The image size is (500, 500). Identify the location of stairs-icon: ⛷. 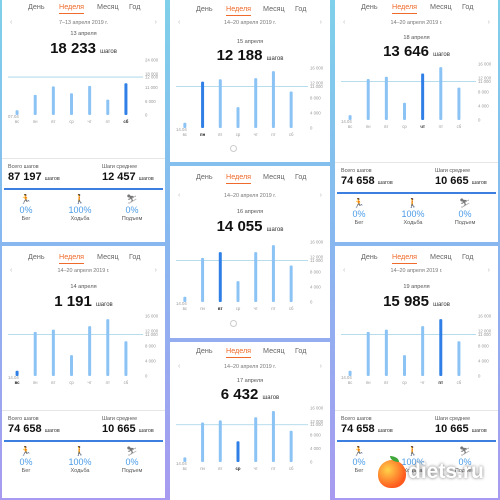
(132, 451).